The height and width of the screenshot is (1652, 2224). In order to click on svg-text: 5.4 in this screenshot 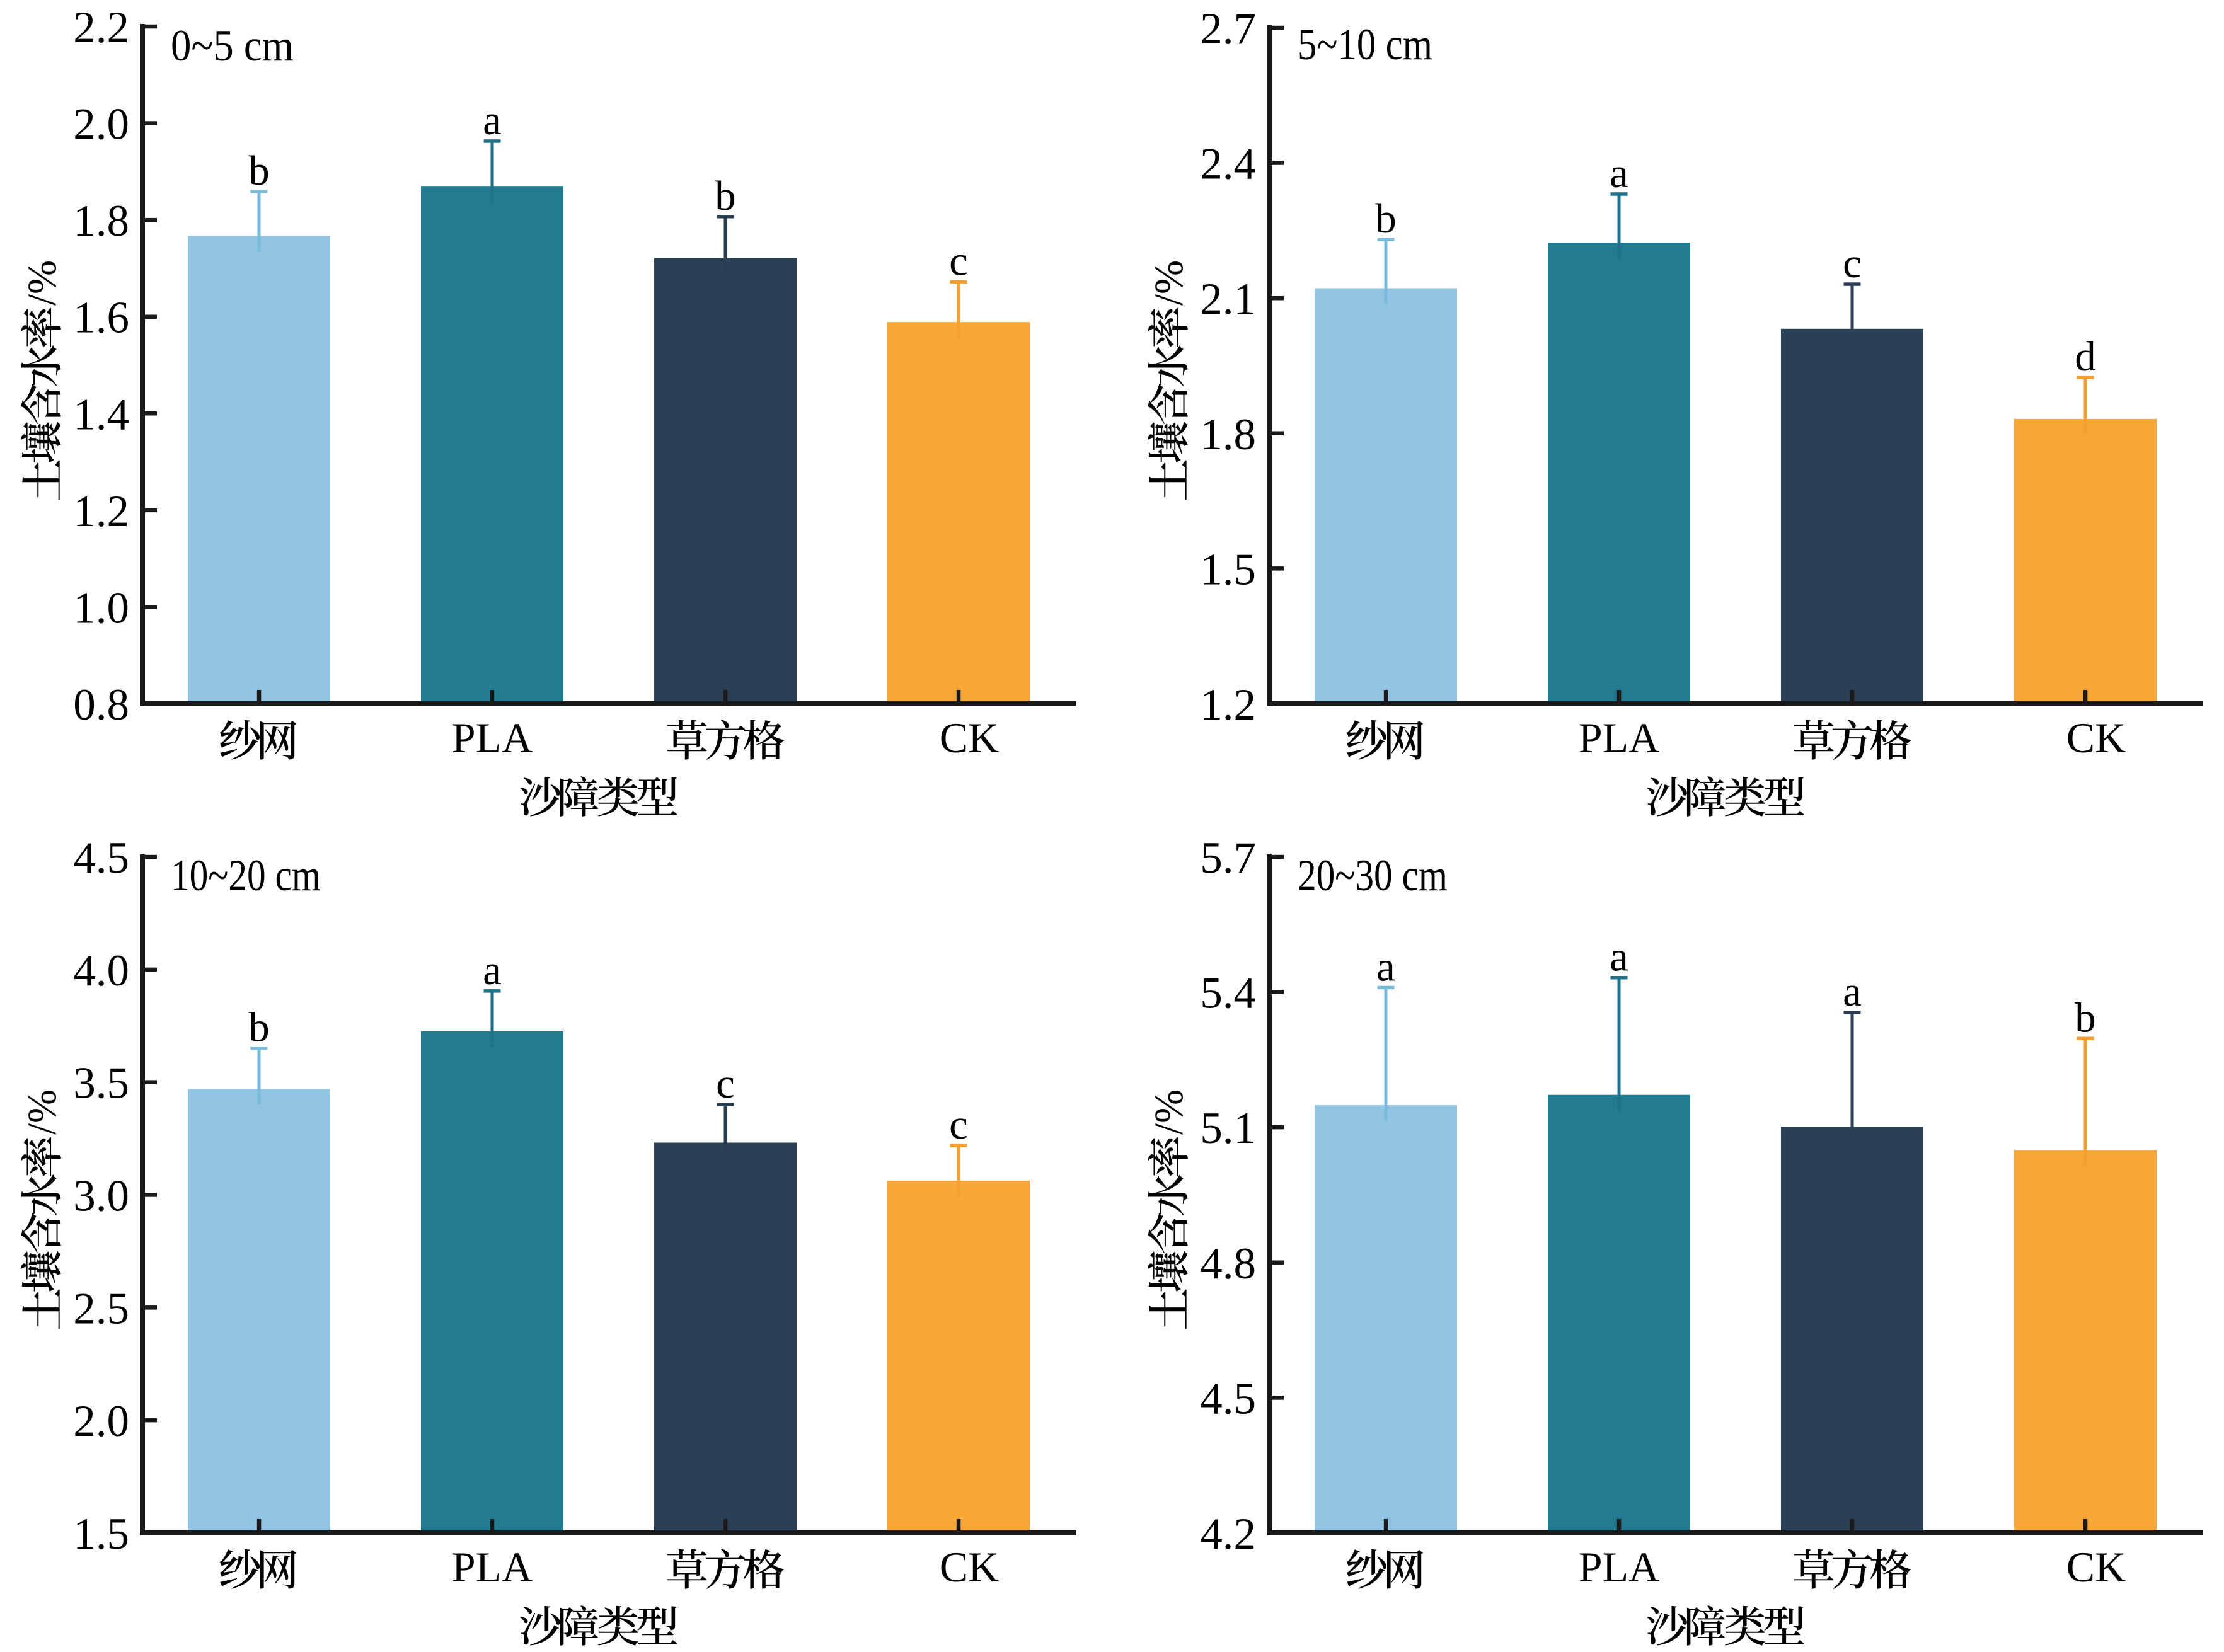, I will do `click(1228, 993)`.